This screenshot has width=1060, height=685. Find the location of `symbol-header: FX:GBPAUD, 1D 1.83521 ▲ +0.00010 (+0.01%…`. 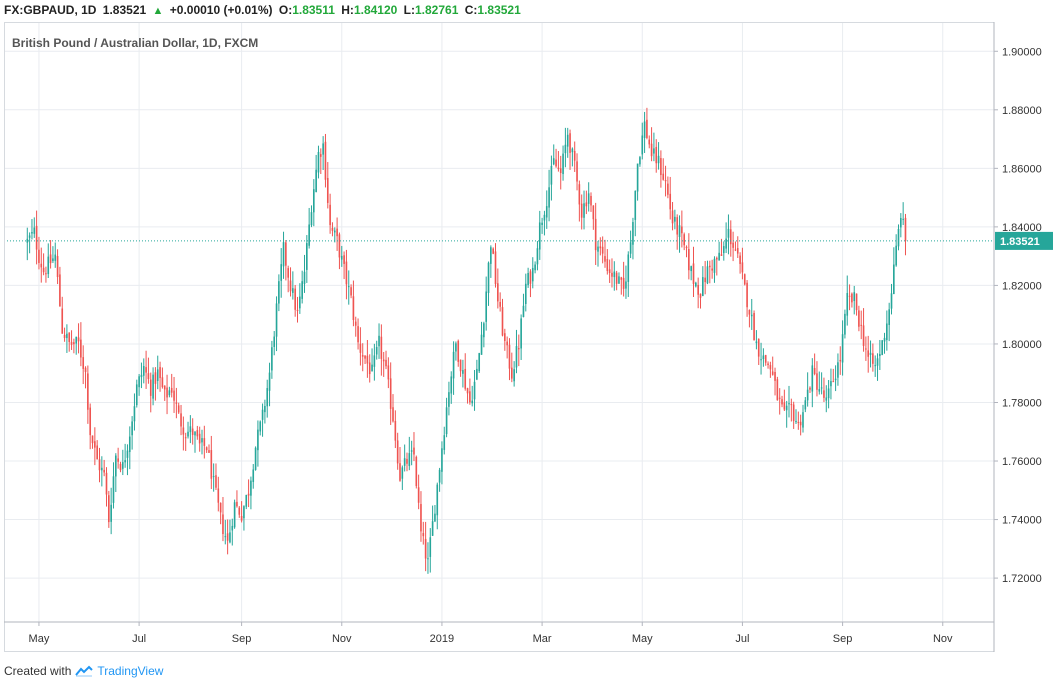

symbol-header: FX:GBPAUD, 1D 1.83521 ▲ +0.00010 (+0.01%… is located at coordinates (264, 12).